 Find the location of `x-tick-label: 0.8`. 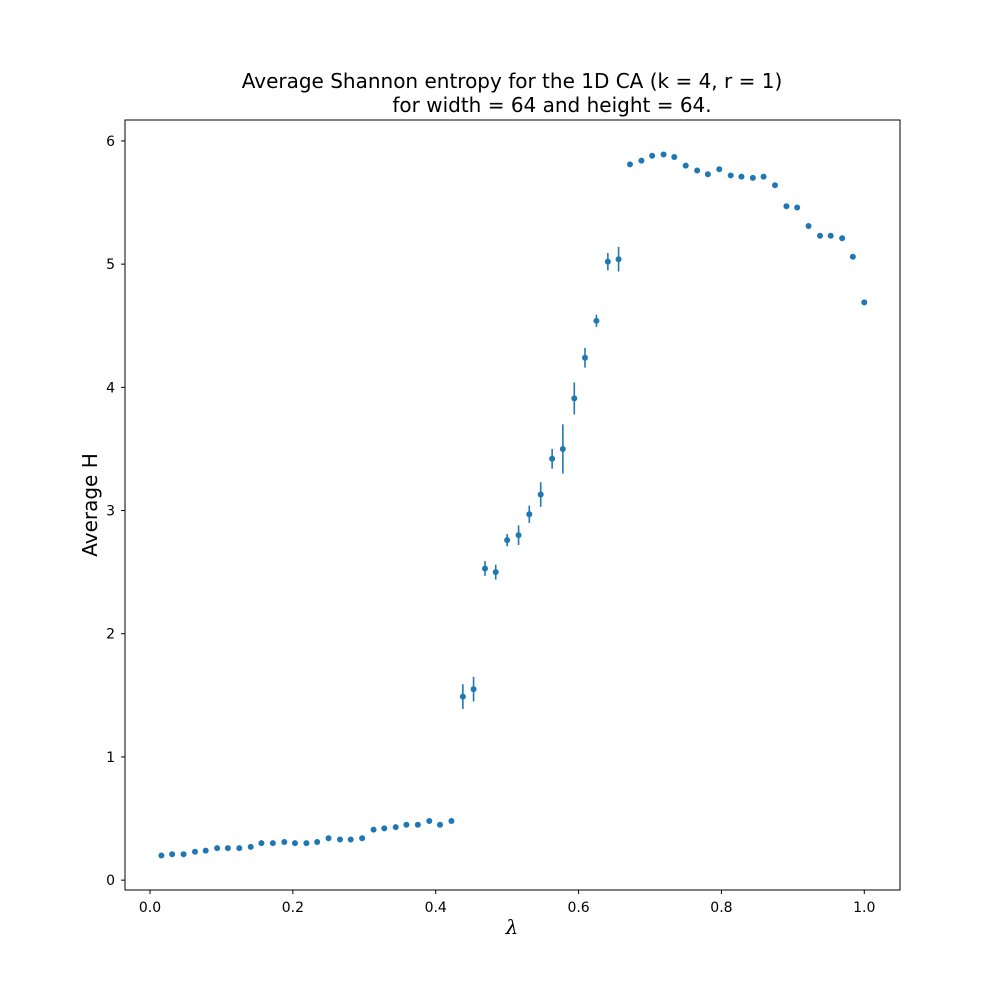

x-tick-label: 0.8 is located at coordinates (721, 908).